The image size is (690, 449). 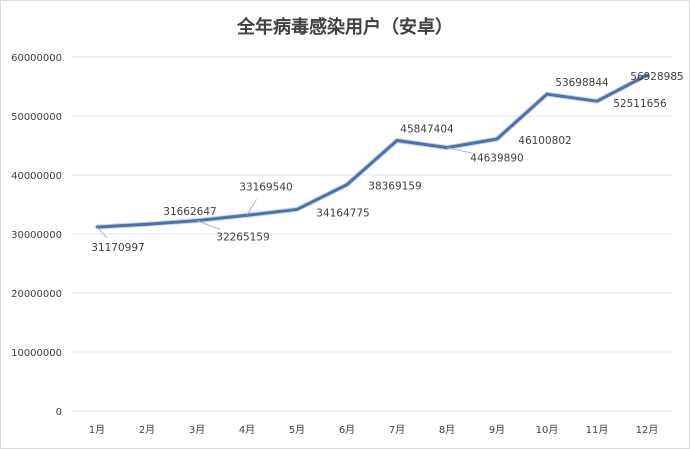 I want to click on x-tick-label: 5月, so click(x=297, y=430).